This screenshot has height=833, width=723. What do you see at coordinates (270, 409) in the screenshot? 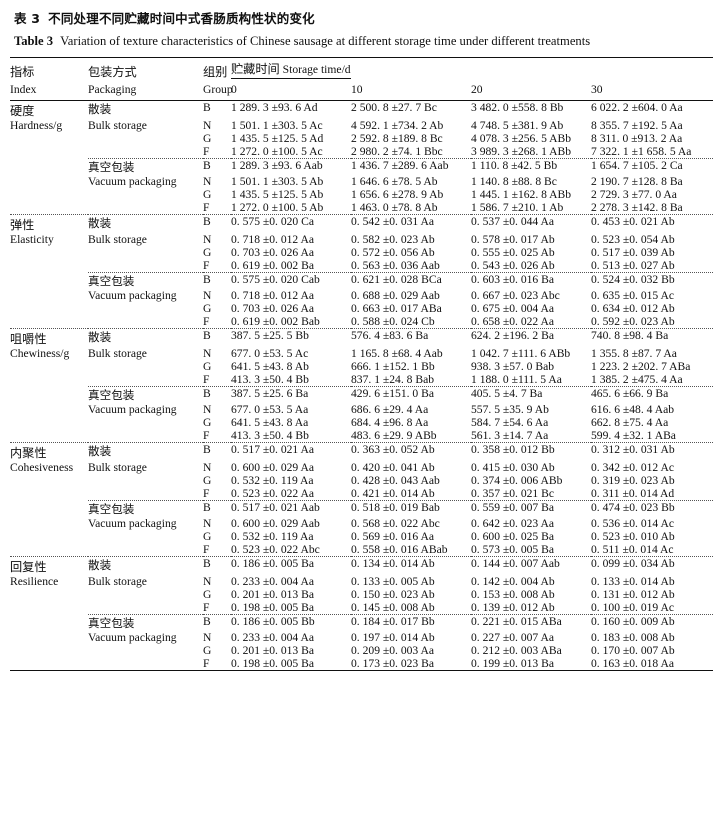
I see `value-day-0: 677. 0 ±53. 5 Aa` at bounding box center [270, 409].